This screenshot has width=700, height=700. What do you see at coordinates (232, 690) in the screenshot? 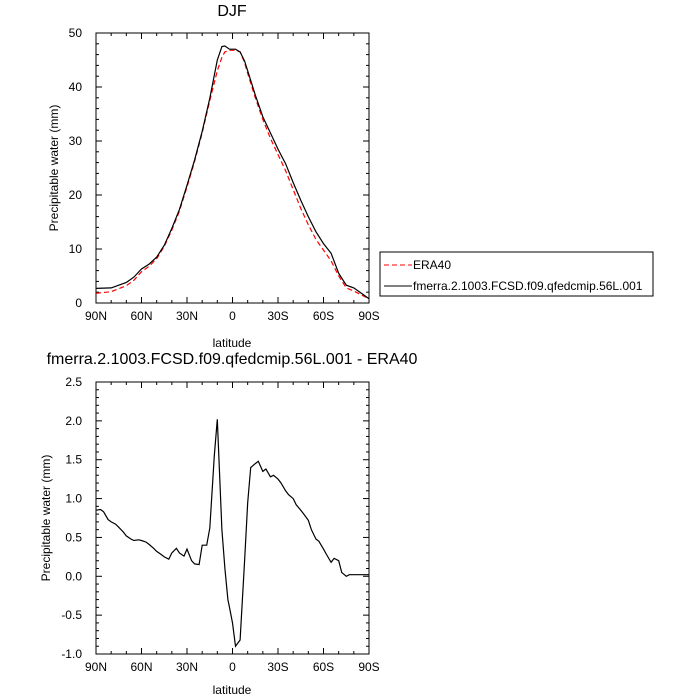
I see `bottom-chart-xlabel: latitude` at bounding box center [232, 690].